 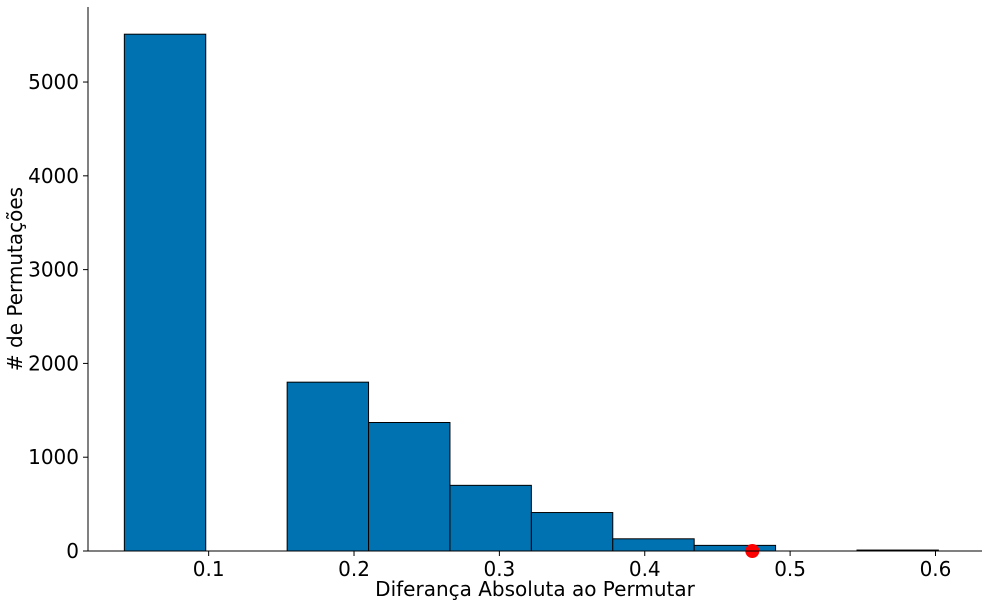 What do you see at coordinates (15, 279) in the screenshot?
I see `y-axis-label: # de Permutações` at bounding box center [15, 279].